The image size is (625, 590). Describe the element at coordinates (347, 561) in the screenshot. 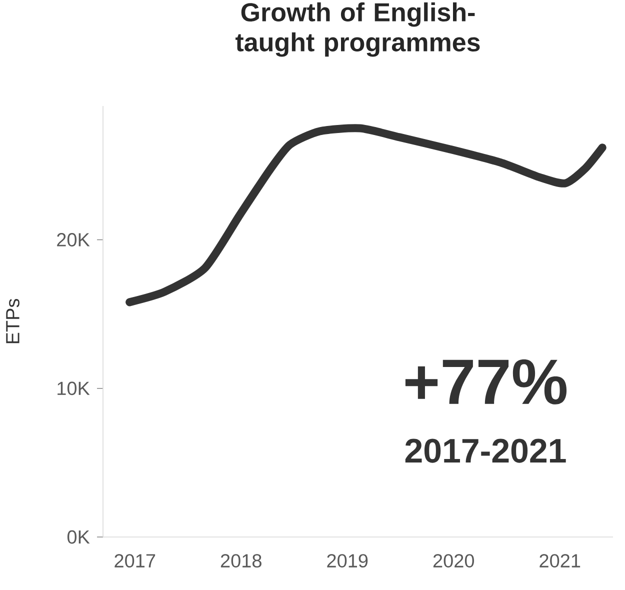

I see `x-tick-label: 2019` at that location.